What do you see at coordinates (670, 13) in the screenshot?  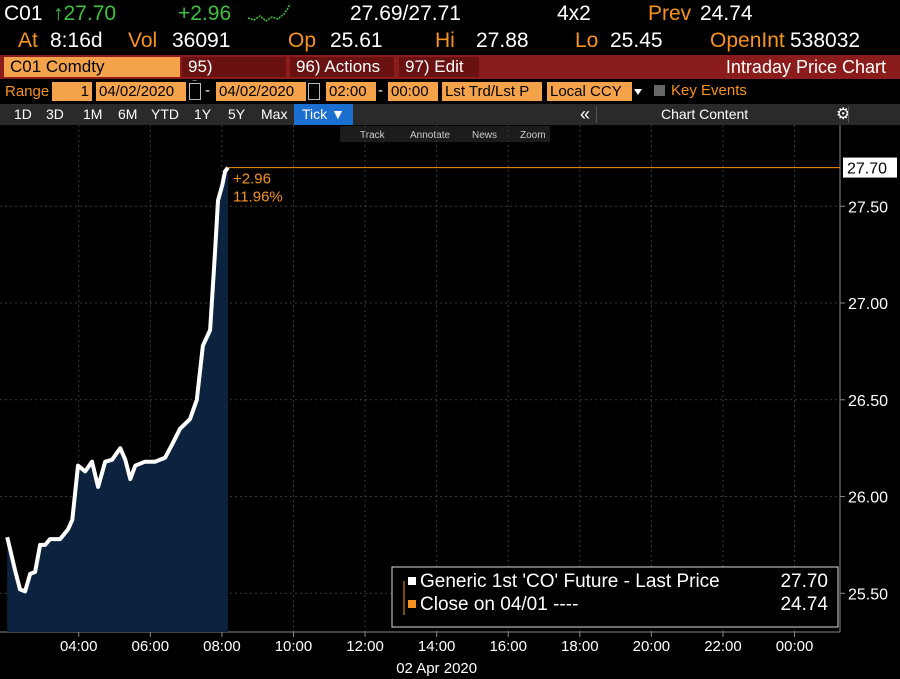 I see `prev-label: Prev` at bounding box center [670, 13].